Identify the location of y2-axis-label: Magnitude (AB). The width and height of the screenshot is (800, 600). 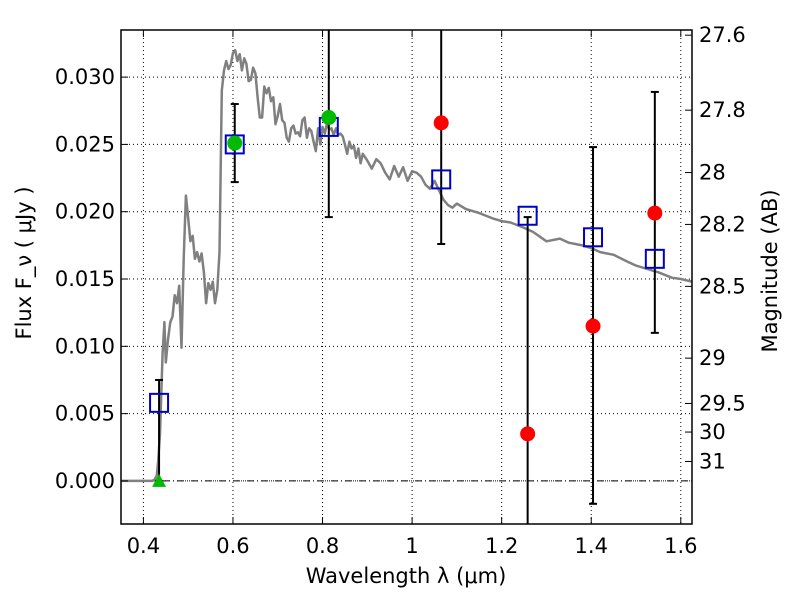
(770, 270).